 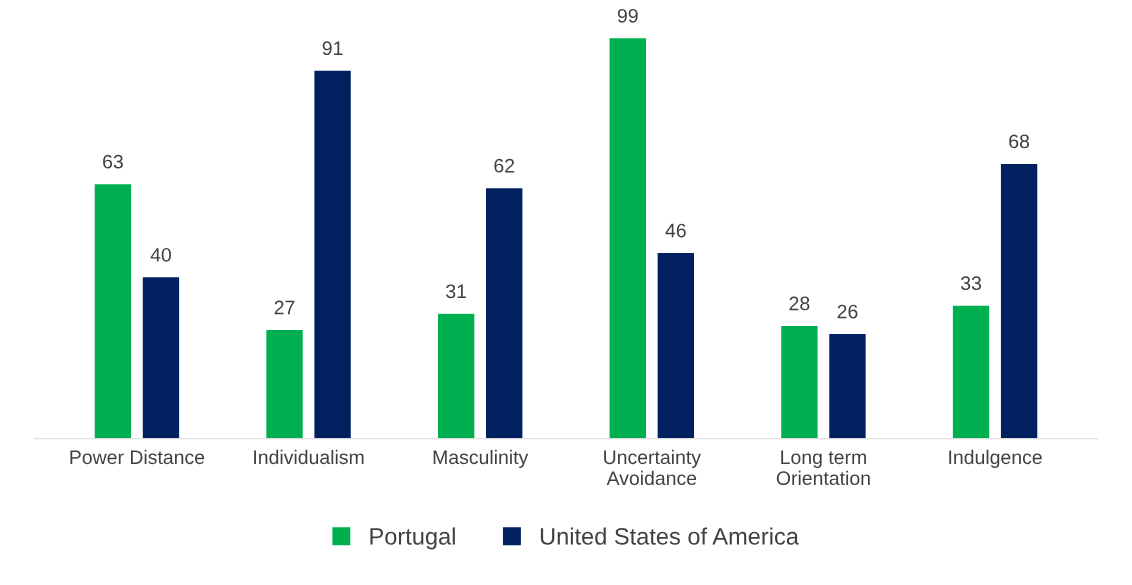 I want to click on data-label: 27, so click(x=284, y=307).